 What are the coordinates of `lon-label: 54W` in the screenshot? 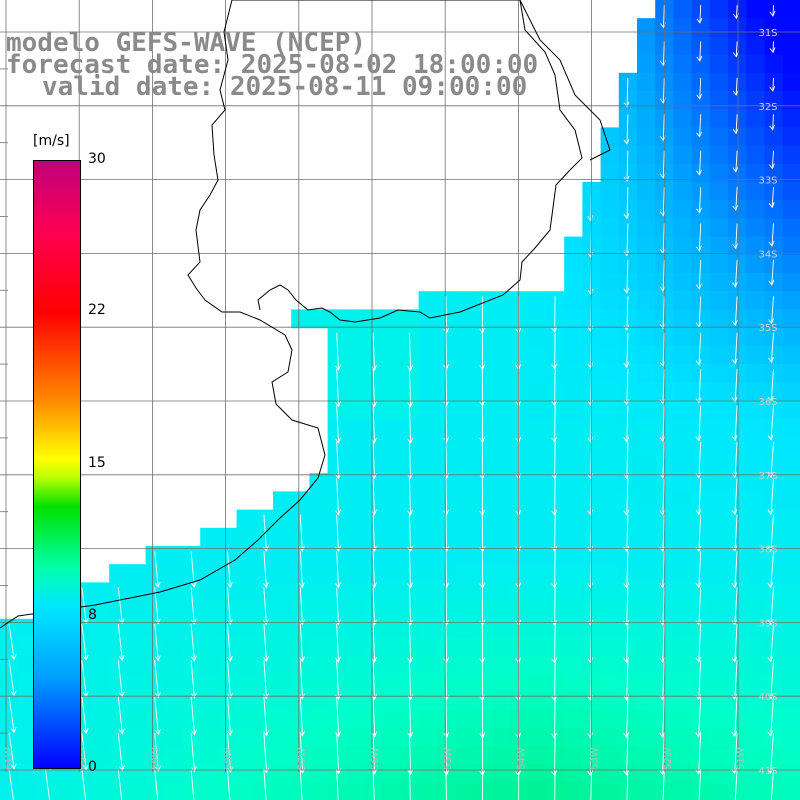 It's located at (521, 758).